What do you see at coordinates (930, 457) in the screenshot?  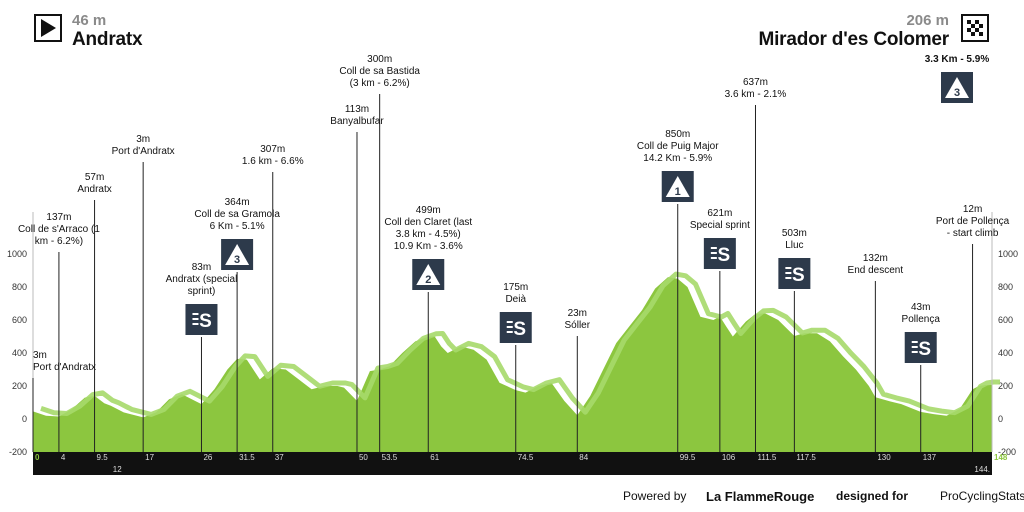 I see `x-tick-label: 137` at bounding box center [930, 457].